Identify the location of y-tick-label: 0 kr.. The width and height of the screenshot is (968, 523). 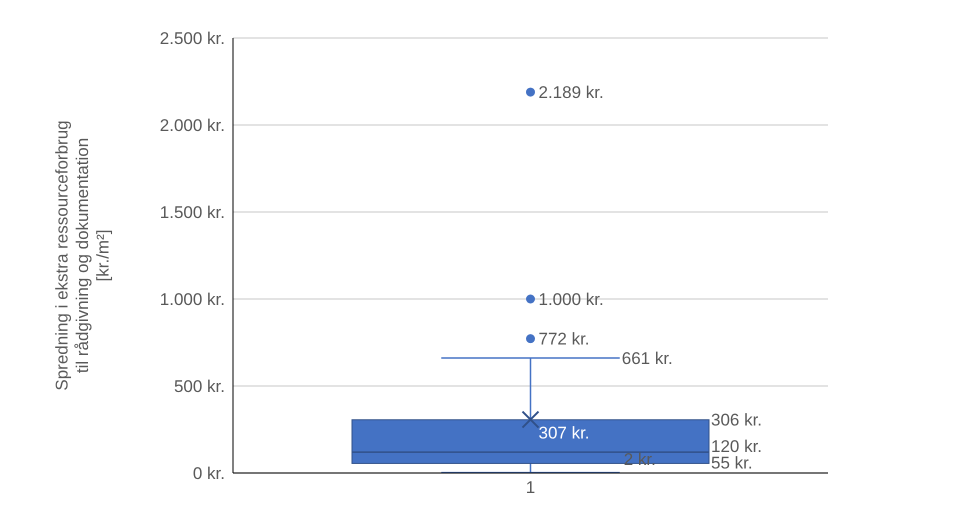
(208, 474).